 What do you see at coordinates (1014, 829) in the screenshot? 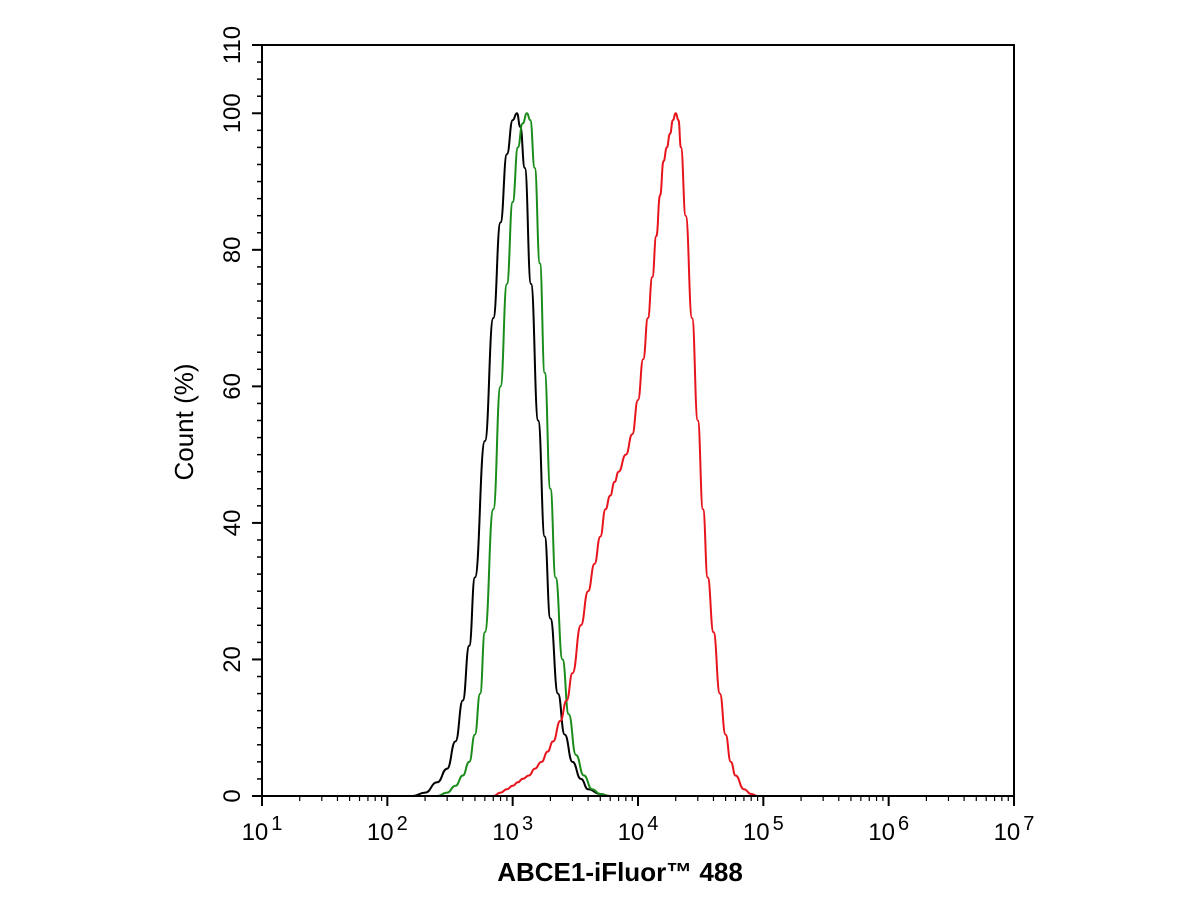
I see `x-tick-label: 10 7` at bounding box center [1014, 829].